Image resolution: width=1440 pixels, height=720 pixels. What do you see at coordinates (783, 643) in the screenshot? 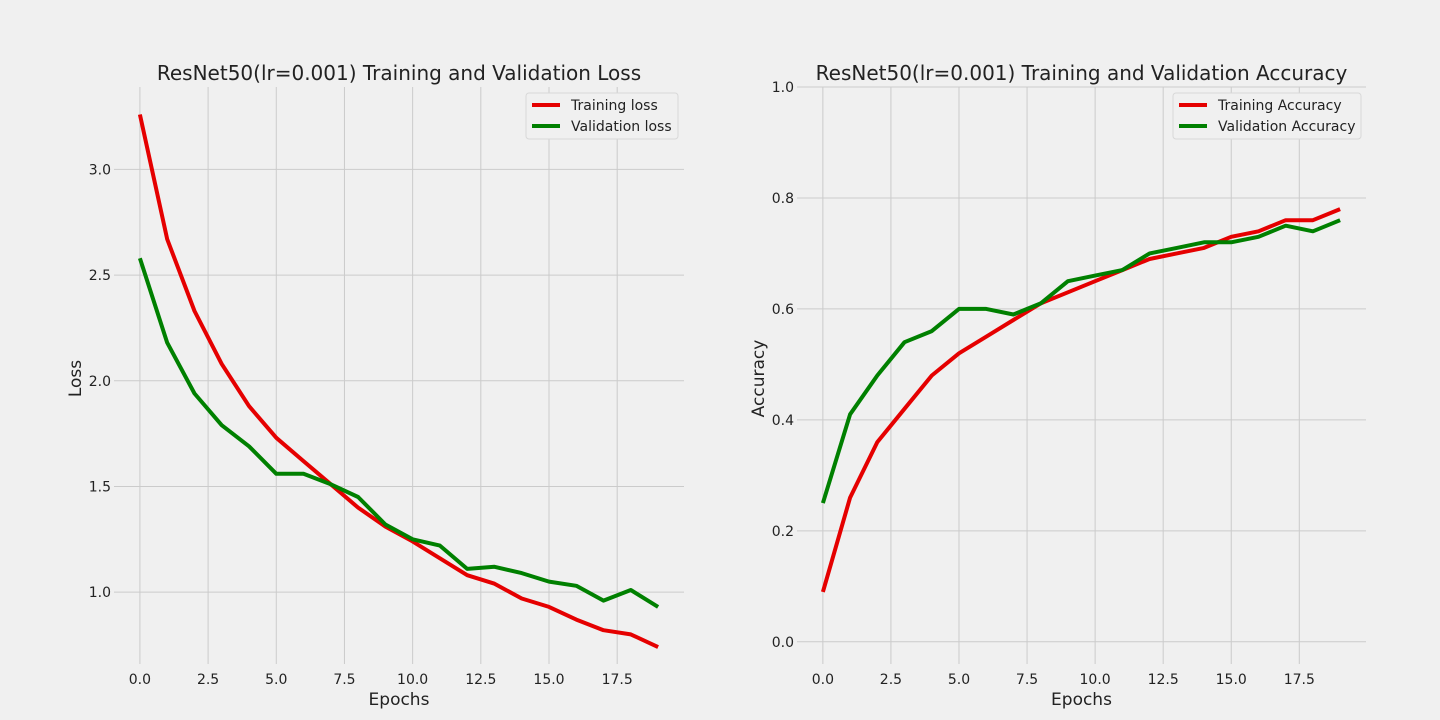
I see `y-tick-label: 0.0` at bounding box center [783, 643].